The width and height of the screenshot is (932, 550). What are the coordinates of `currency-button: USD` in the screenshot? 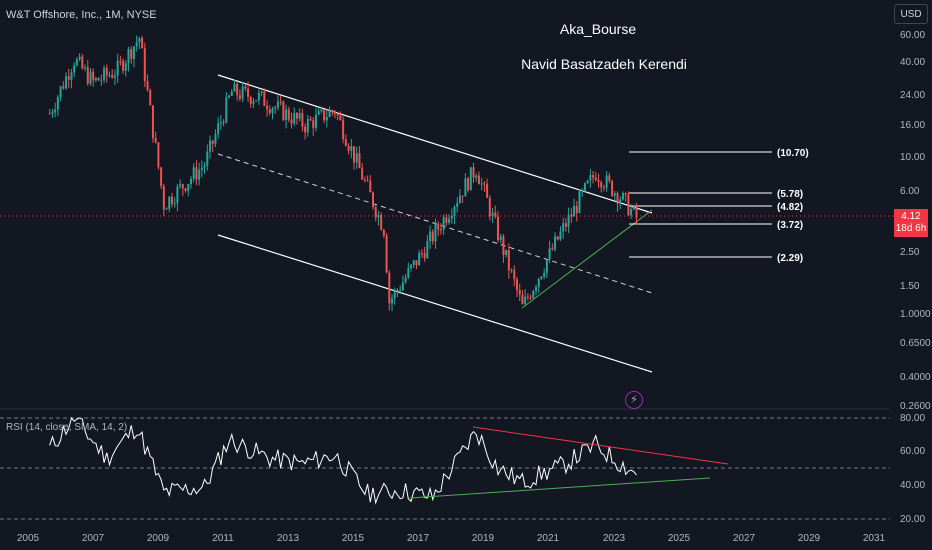 It's located at (911, 14).